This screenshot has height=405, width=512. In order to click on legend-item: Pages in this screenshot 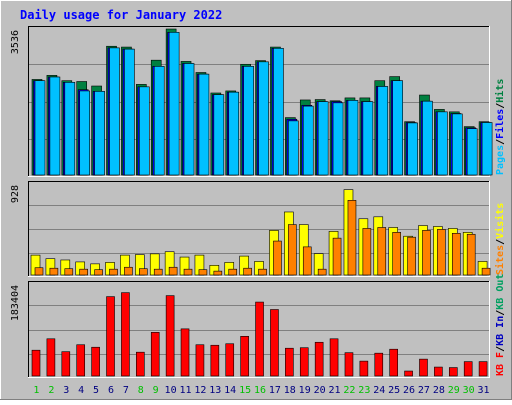, I will do `click(500, 160)`.